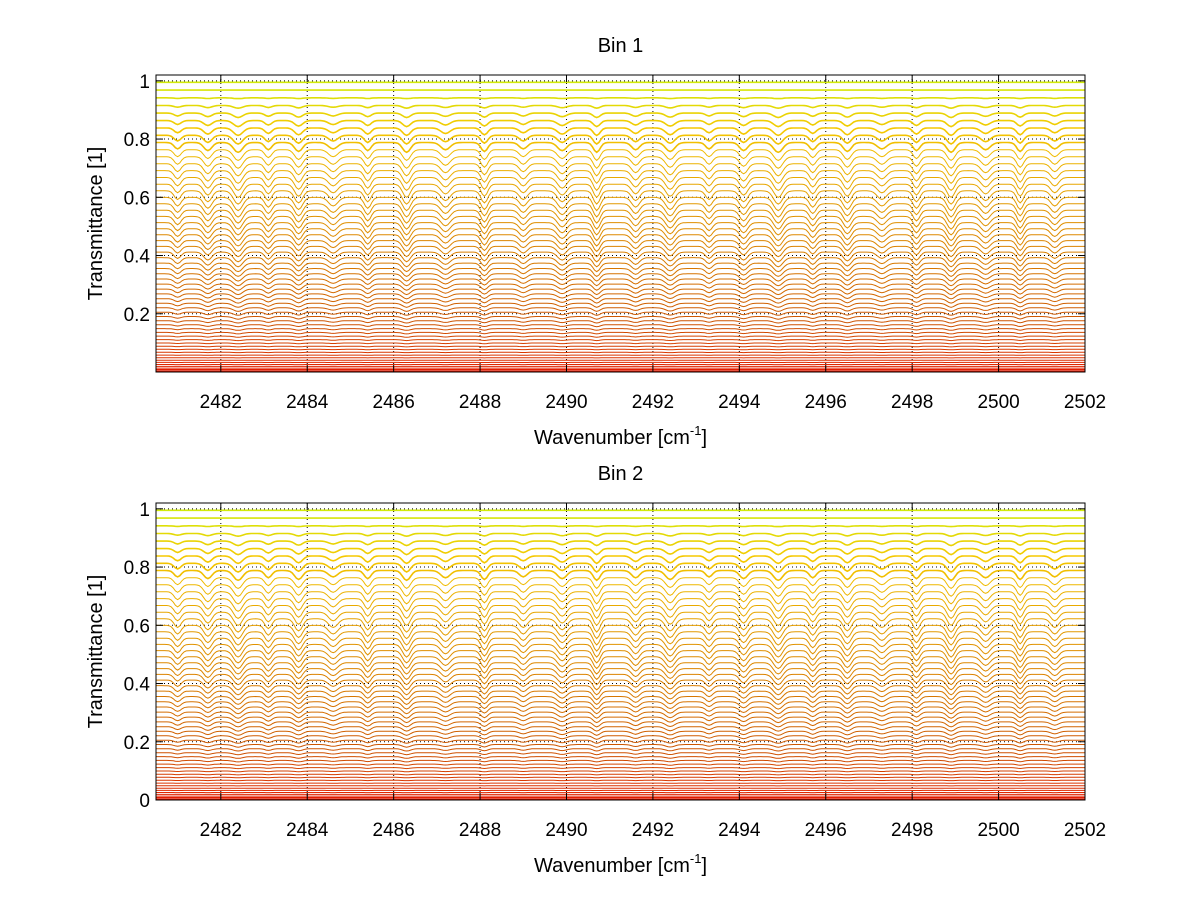  I want to click on y-axis-label: Transmittance [1], so click(96, 652).